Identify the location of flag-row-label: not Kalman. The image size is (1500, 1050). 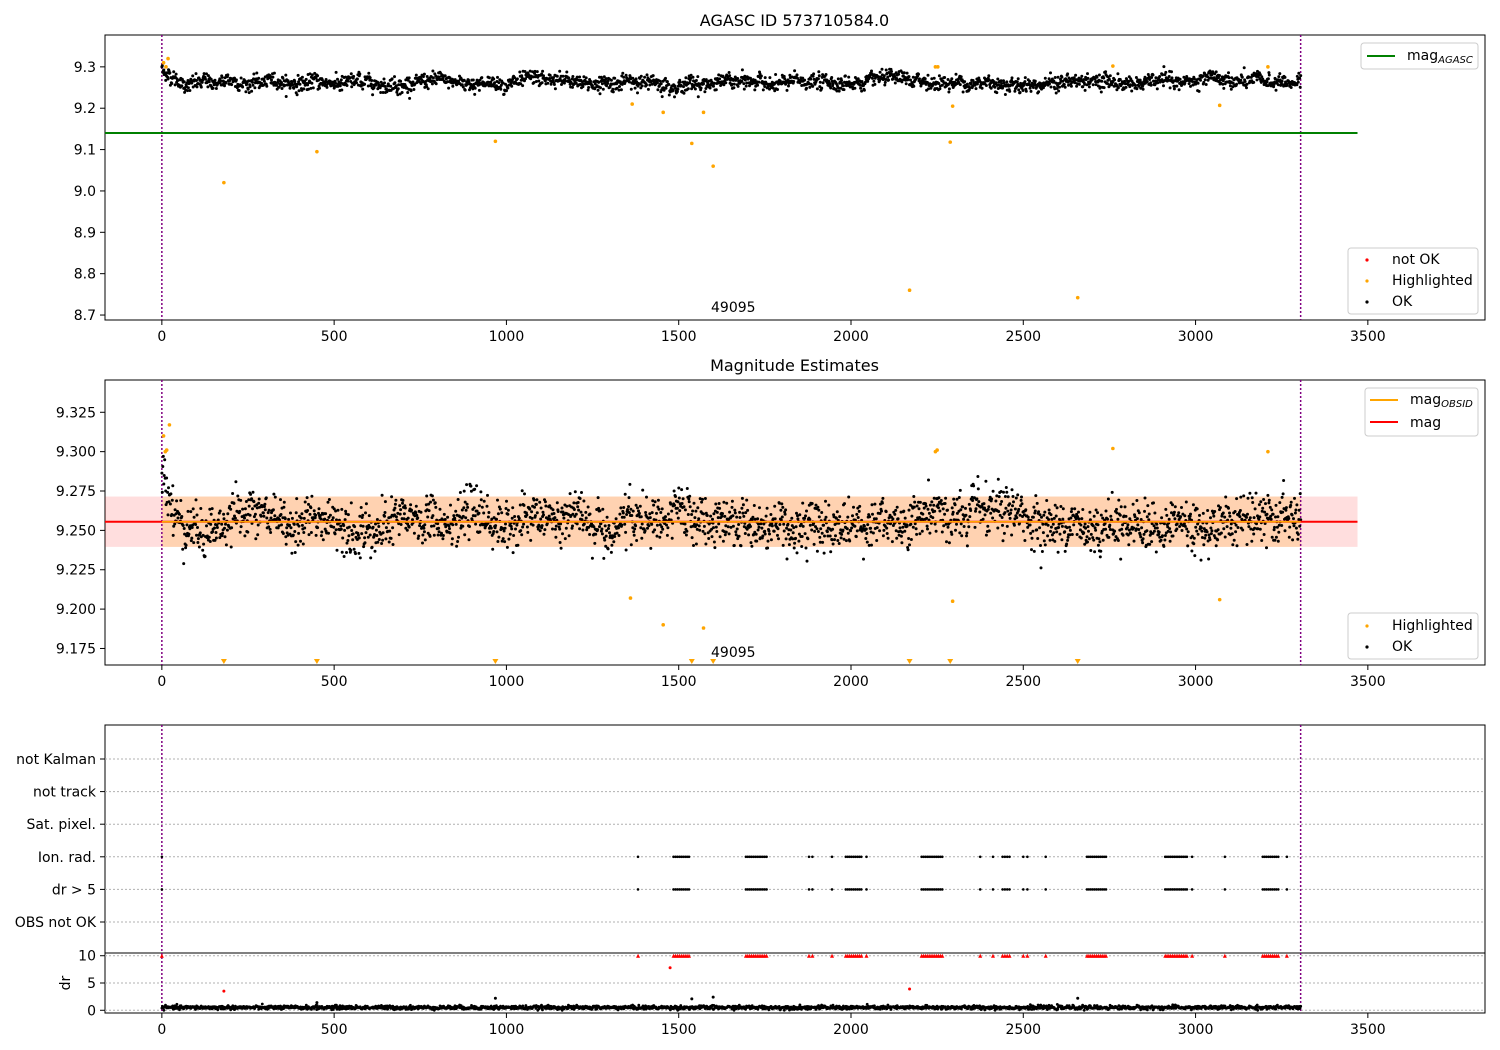
(56, 760).